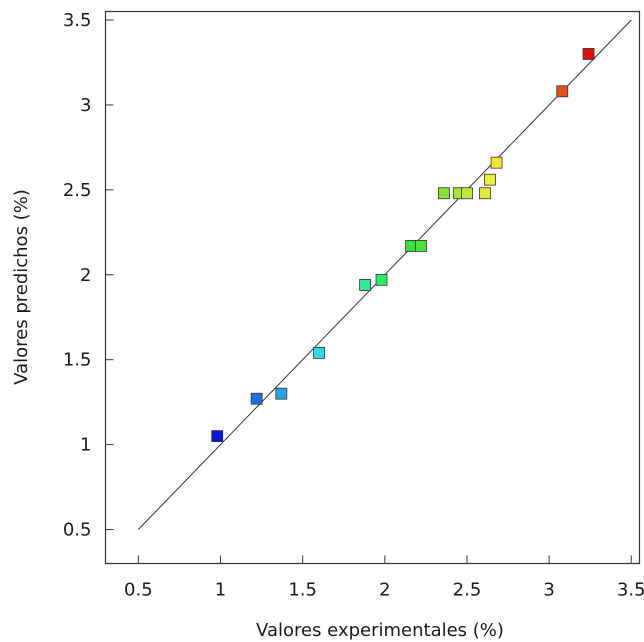 The height and width of the screenshot is (642, 644). Describe the element at coordinates (85, 275) in the screenshot. I see `y-tick-label: 2` at that location.